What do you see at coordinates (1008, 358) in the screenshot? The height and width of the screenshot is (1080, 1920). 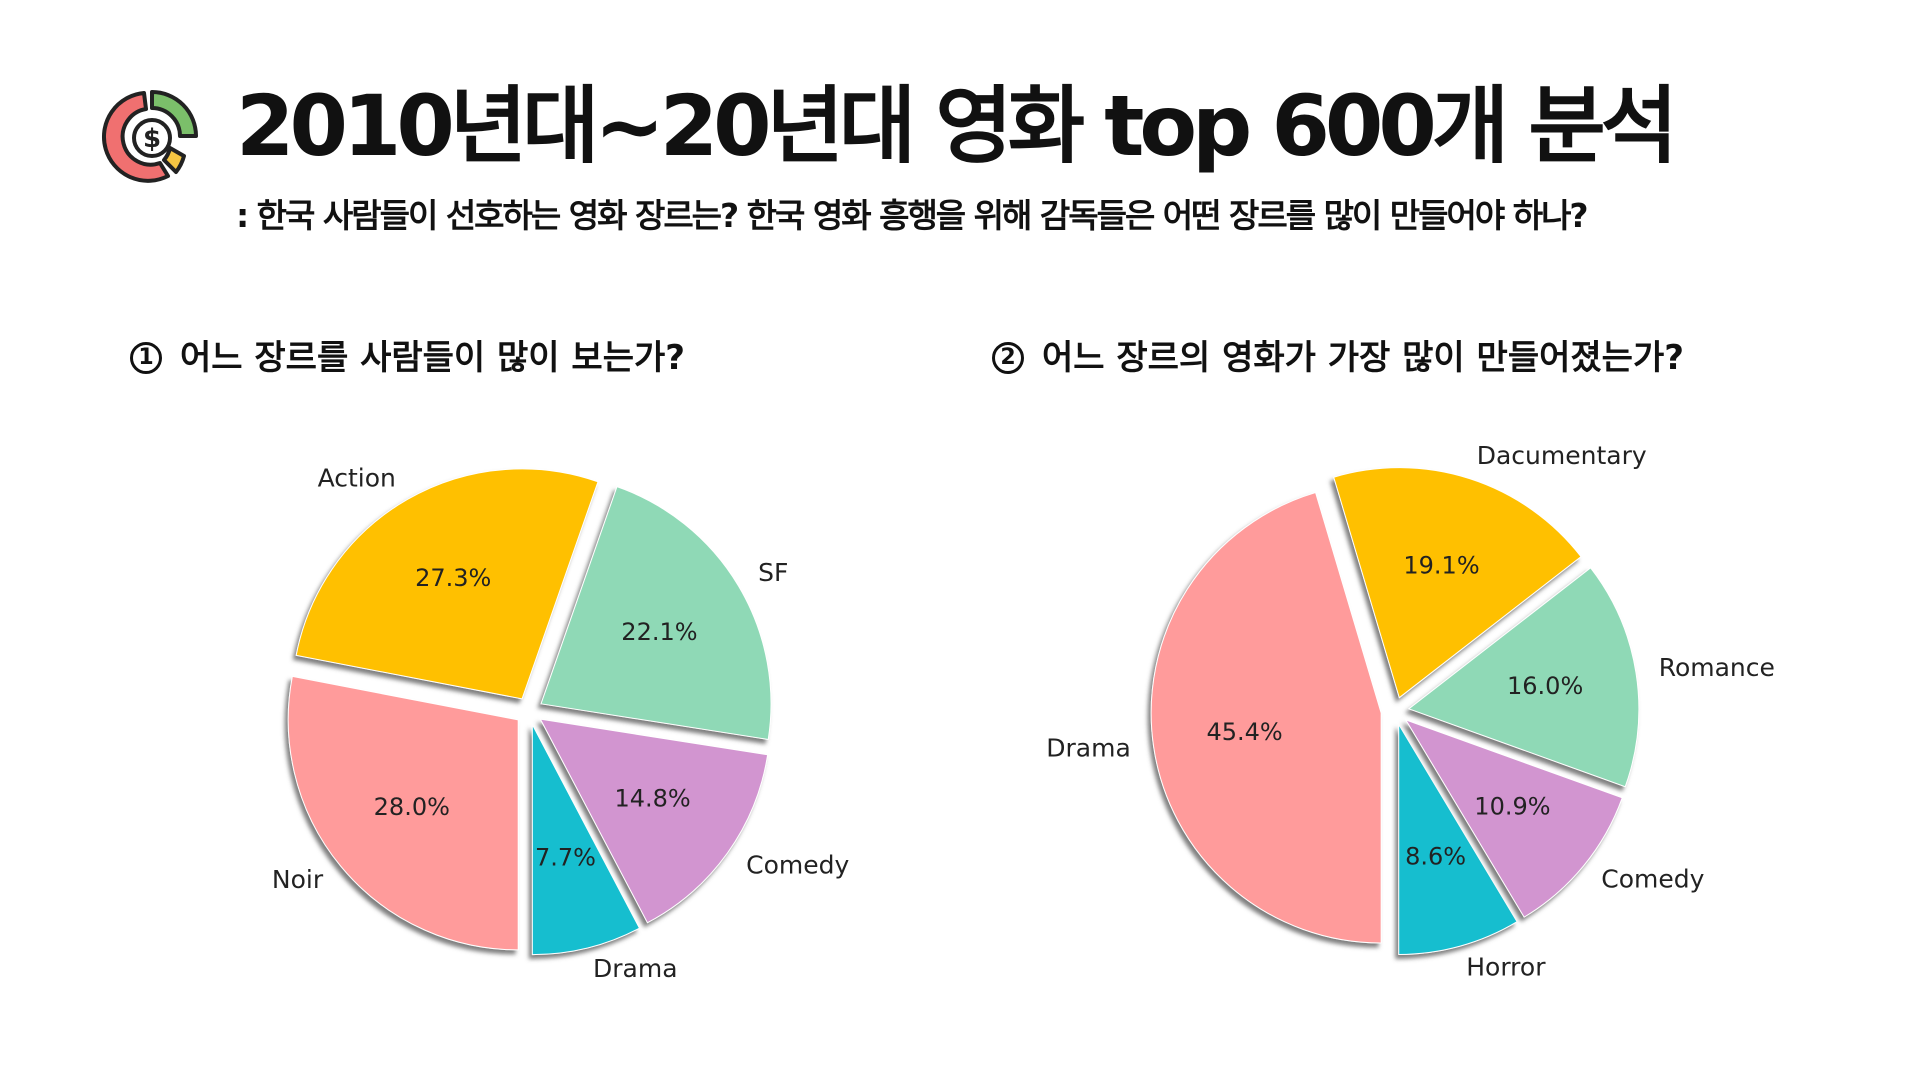 I see `section-2-number: 2` at bounding box center [1008, 358].